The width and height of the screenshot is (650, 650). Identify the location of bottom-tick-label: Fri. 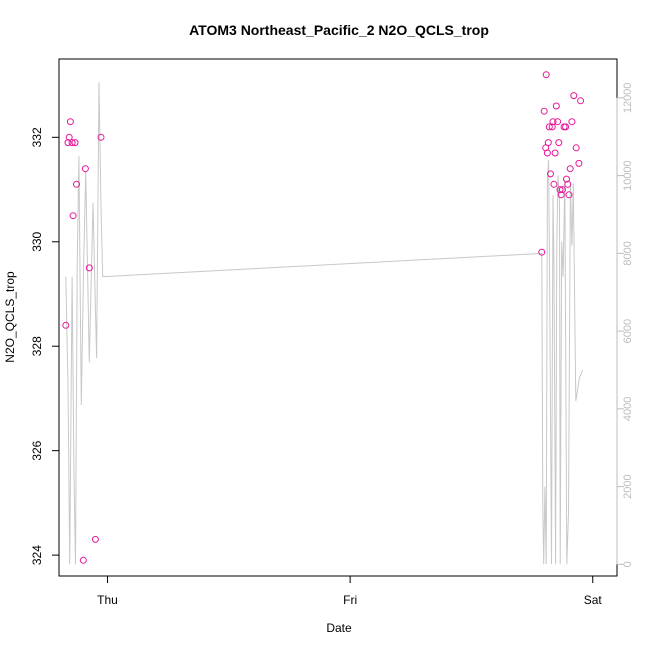
(350, 600).